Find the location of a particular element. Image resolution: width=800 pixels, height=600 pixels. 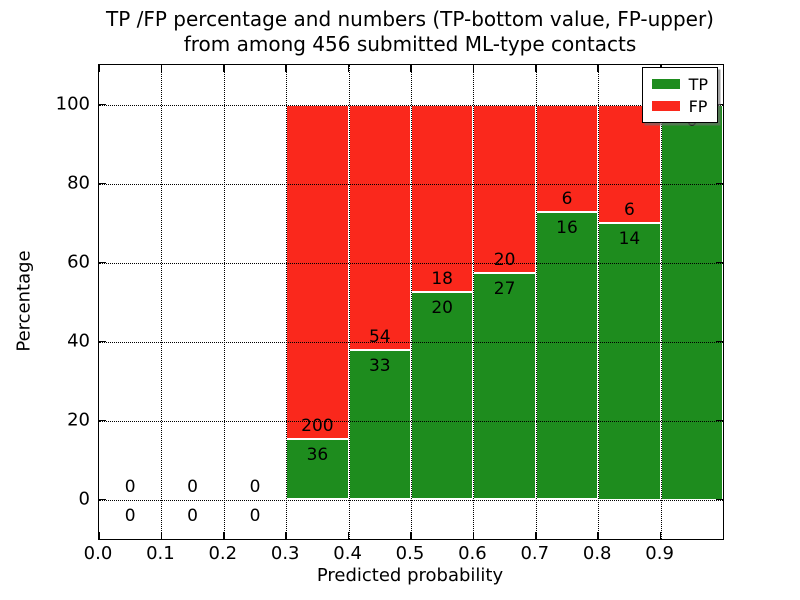

legend-entry-fp: FP is located at coordinates (679, 106).